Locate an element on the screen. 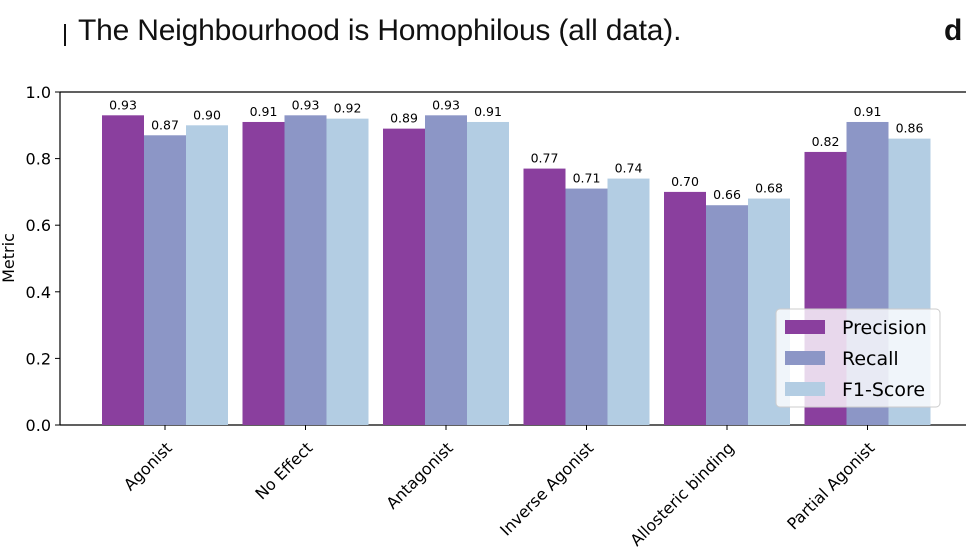  legend: Precision Recall F1-Score is located at coordinates (858, 358).